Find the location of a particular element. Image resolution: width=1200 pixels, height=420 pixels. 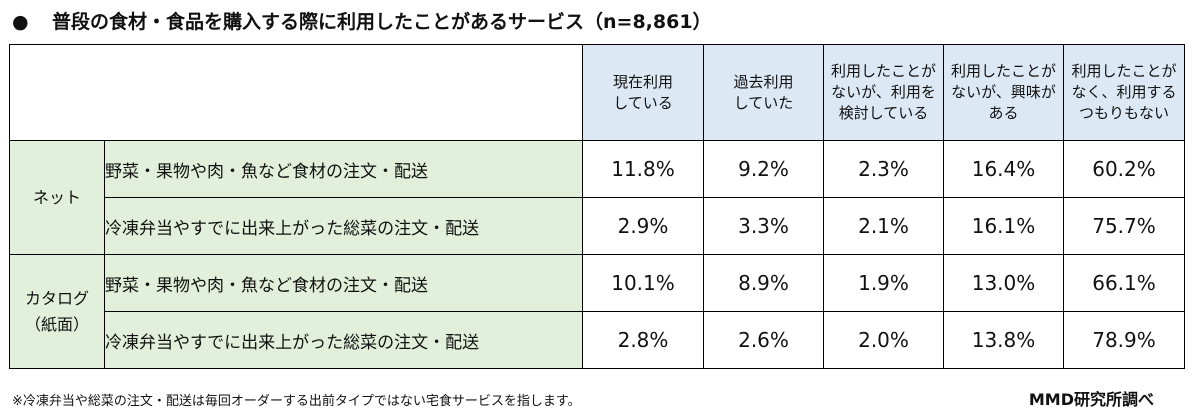

value-cell: 16.4% is located at coordinates (1003, 169).